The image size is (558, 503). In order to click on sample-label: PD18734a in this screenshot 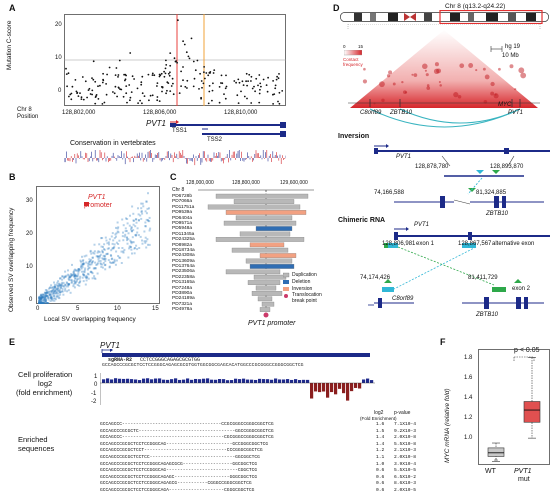, I will do `click(183, 250)`.